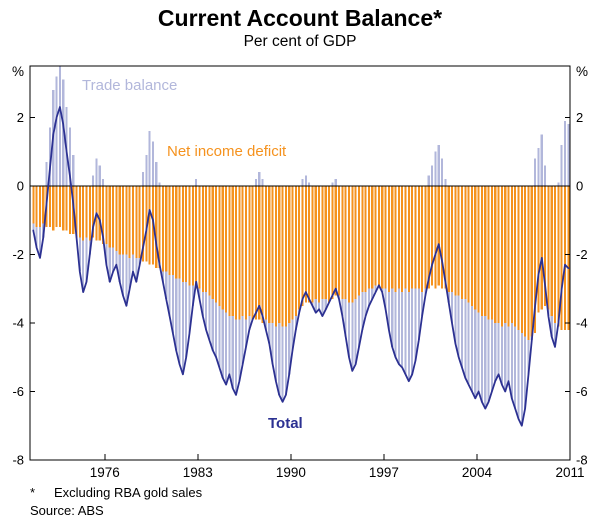  I want to click on y-tick-label-right: -2, so click(582, 254).